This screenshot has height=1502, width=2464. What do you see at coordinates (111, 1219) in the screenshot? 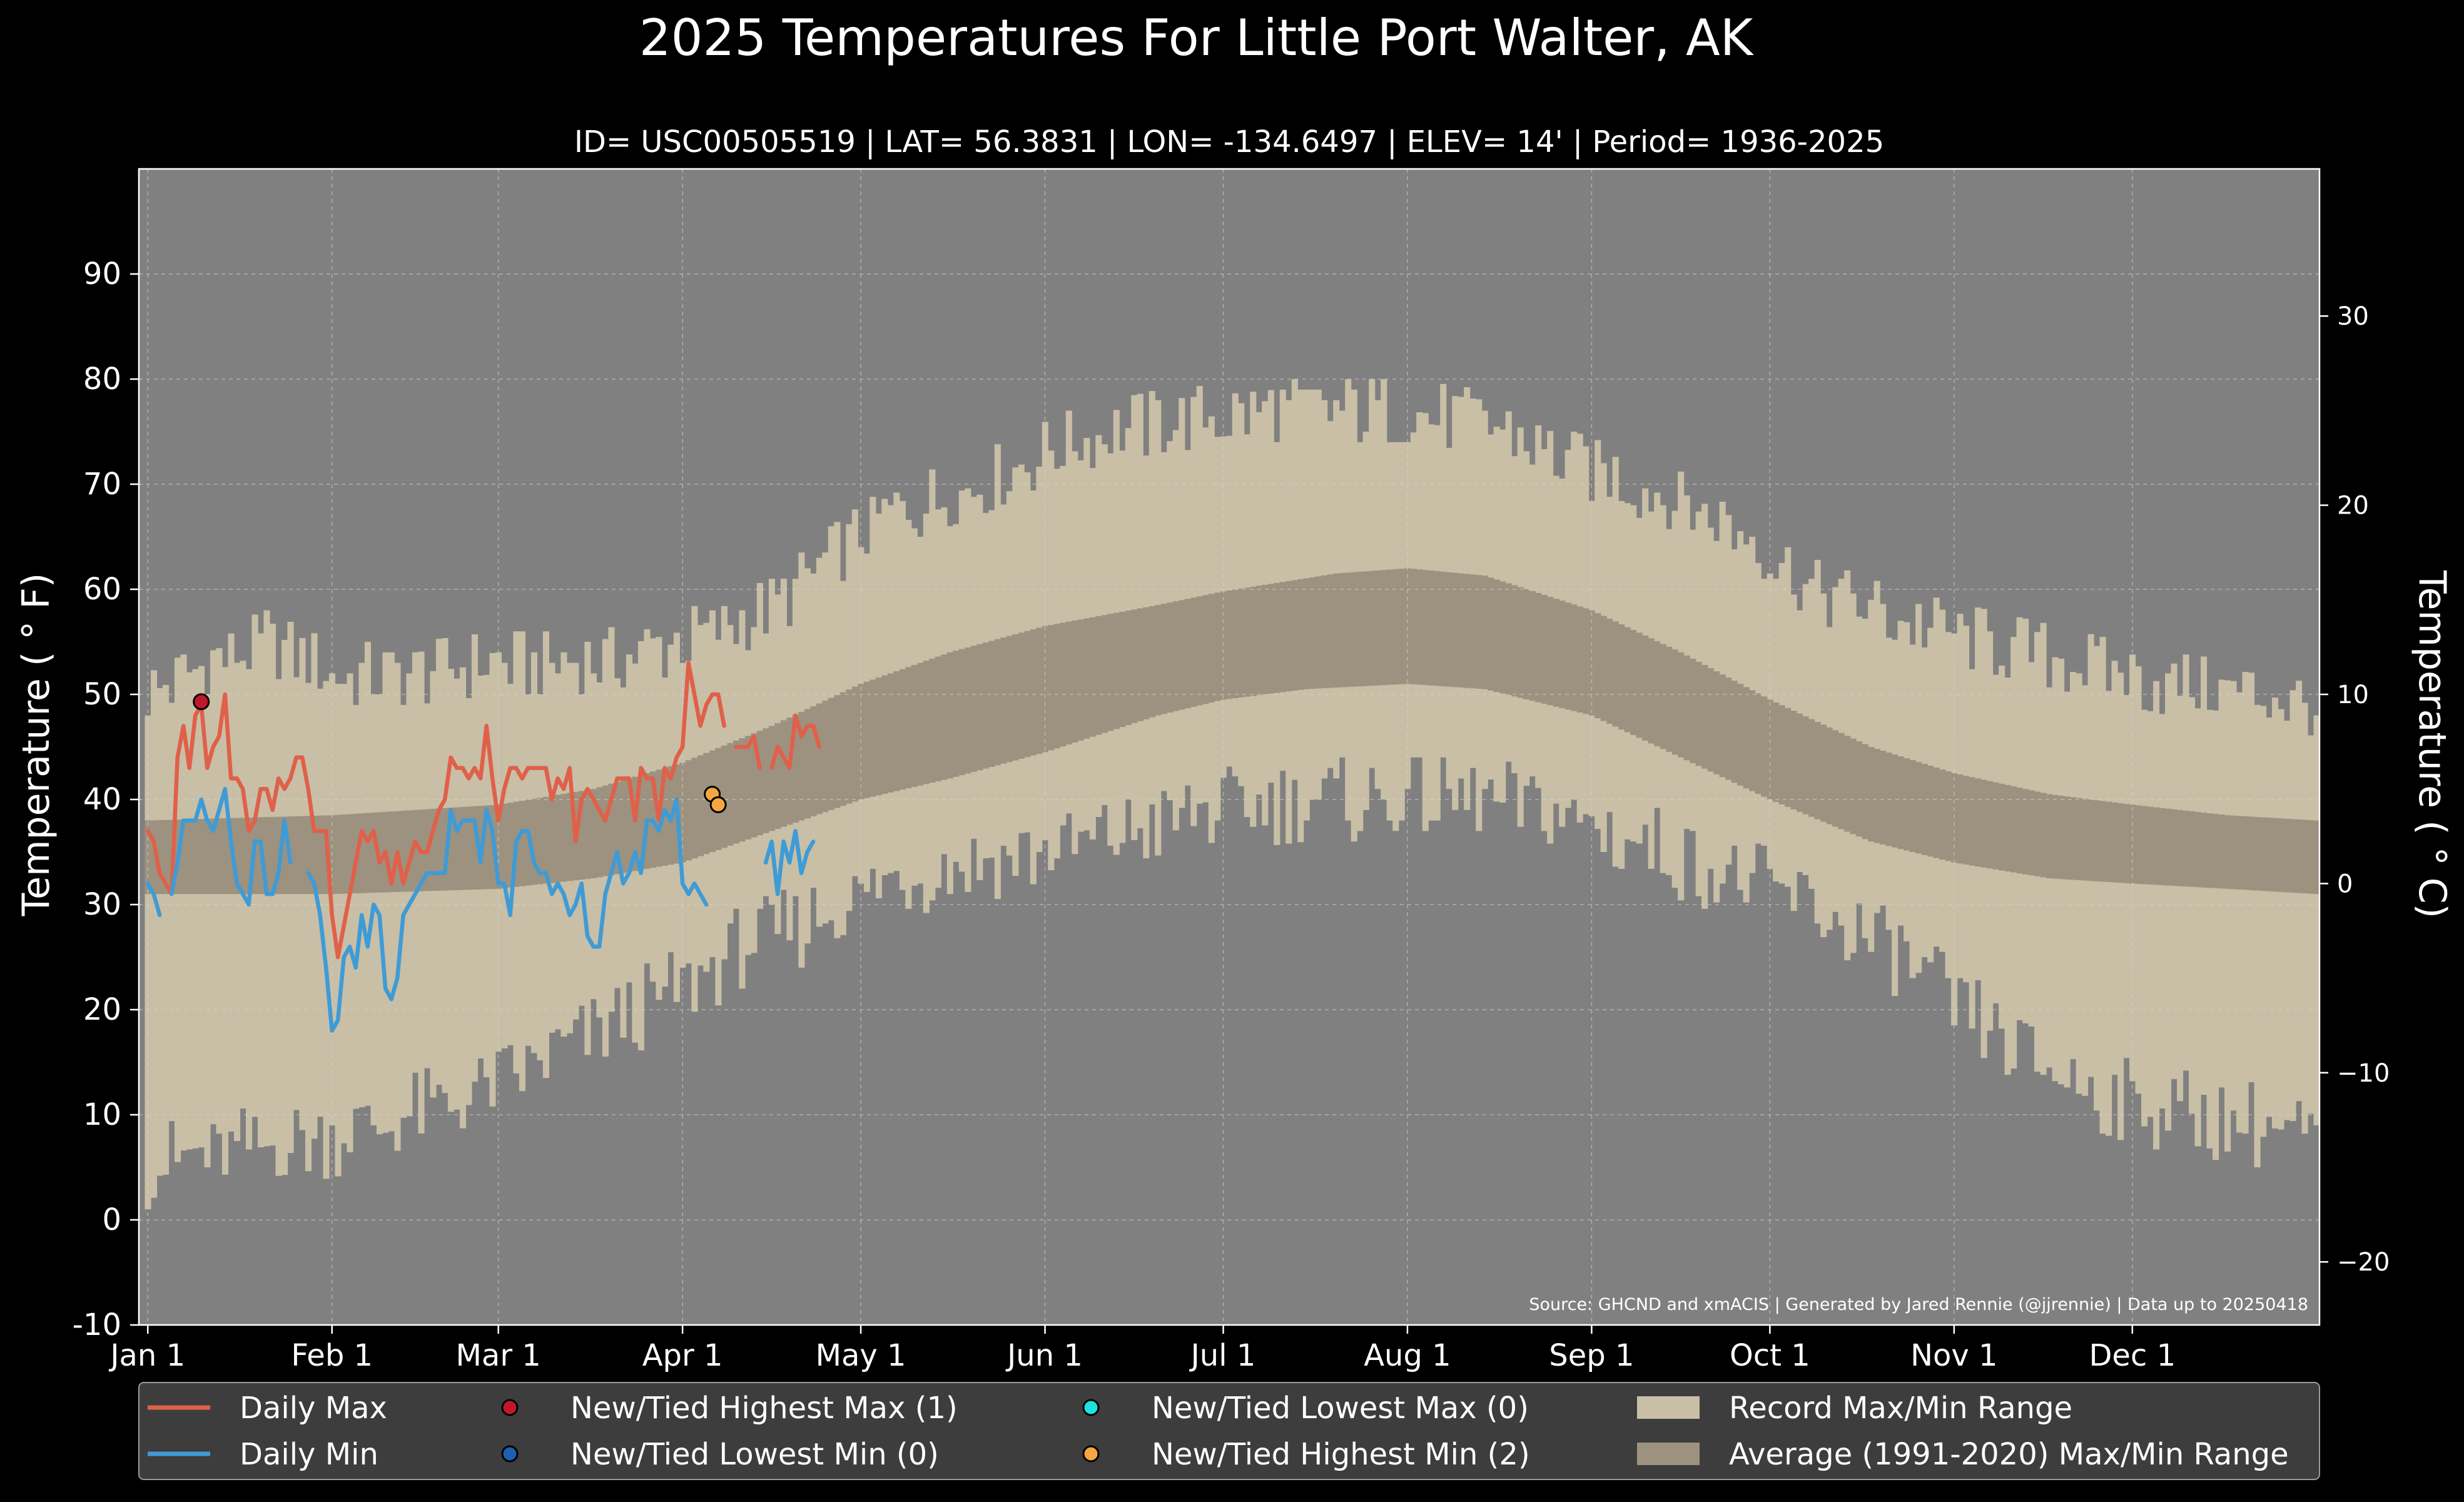
I see `y-tick-label: 0` at bounding box center [111, 1219].